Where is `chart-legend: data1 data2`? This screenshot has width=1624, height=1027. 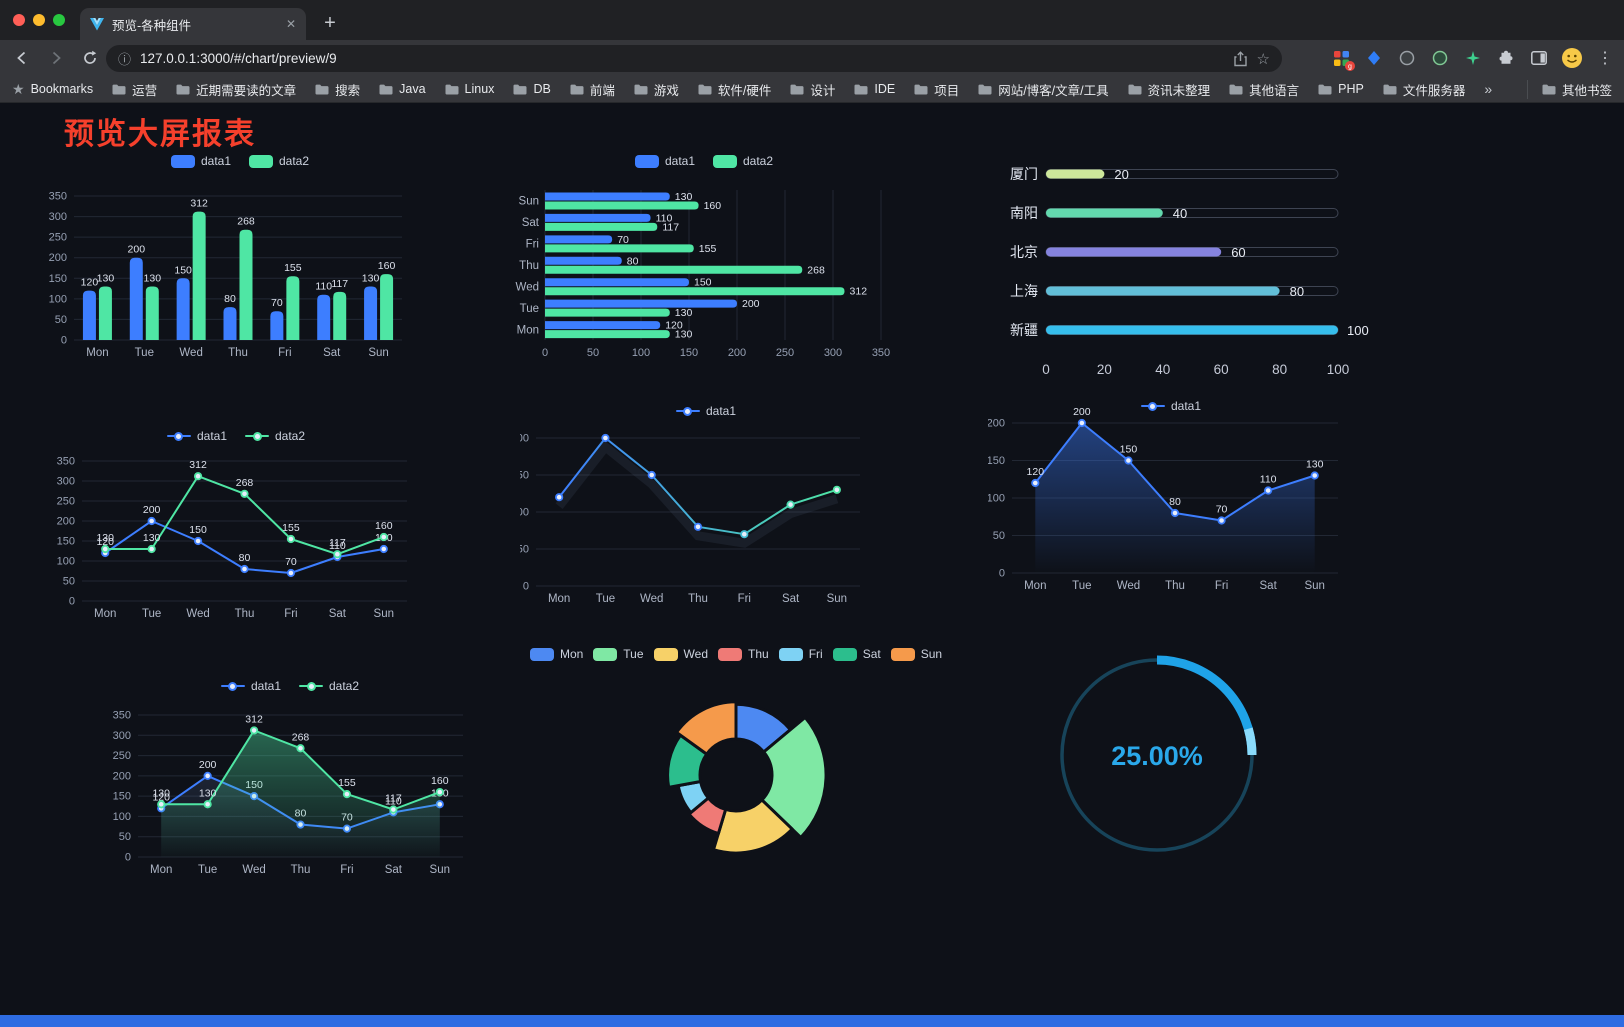 chart-legend: data1 data2 is located at coordinates (290, 686).